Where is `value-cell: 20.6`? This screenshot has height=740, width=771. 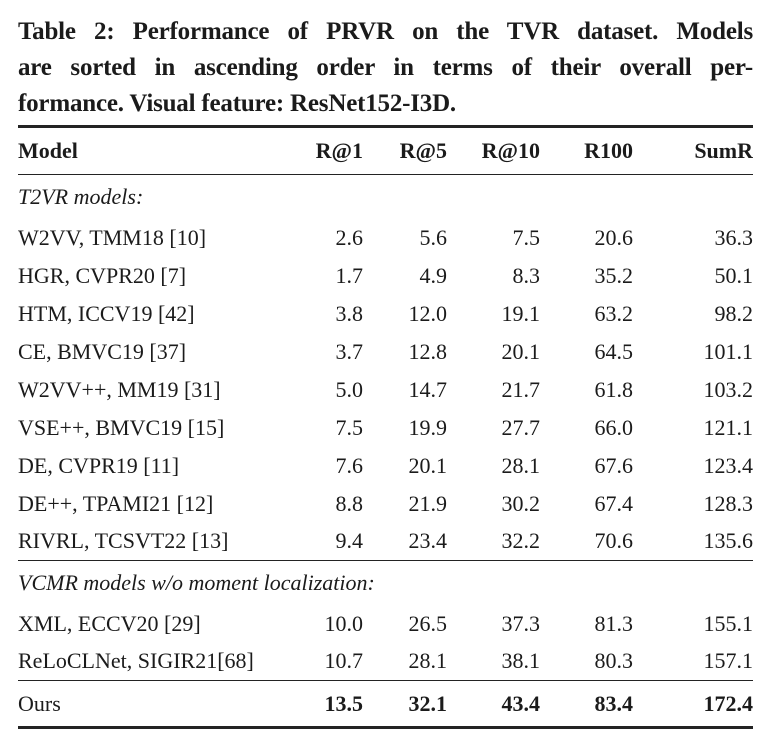 value-cell: 20.6 is located at coordinates (614, 237).